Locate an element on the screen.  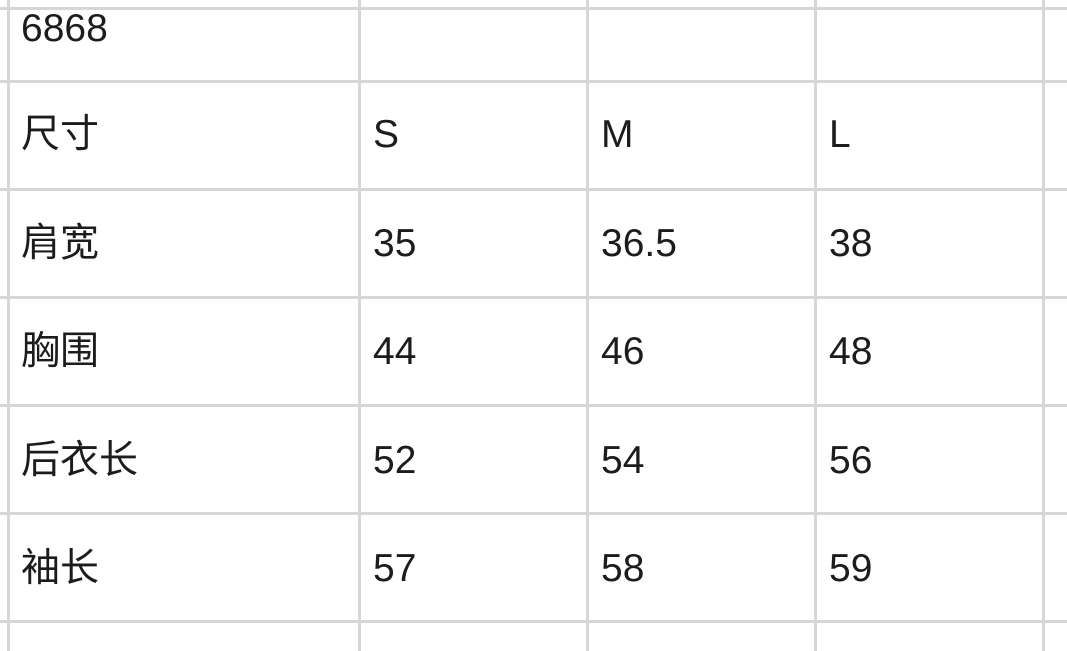
table-cell: 36.5 is located at coordinates (639, 243).